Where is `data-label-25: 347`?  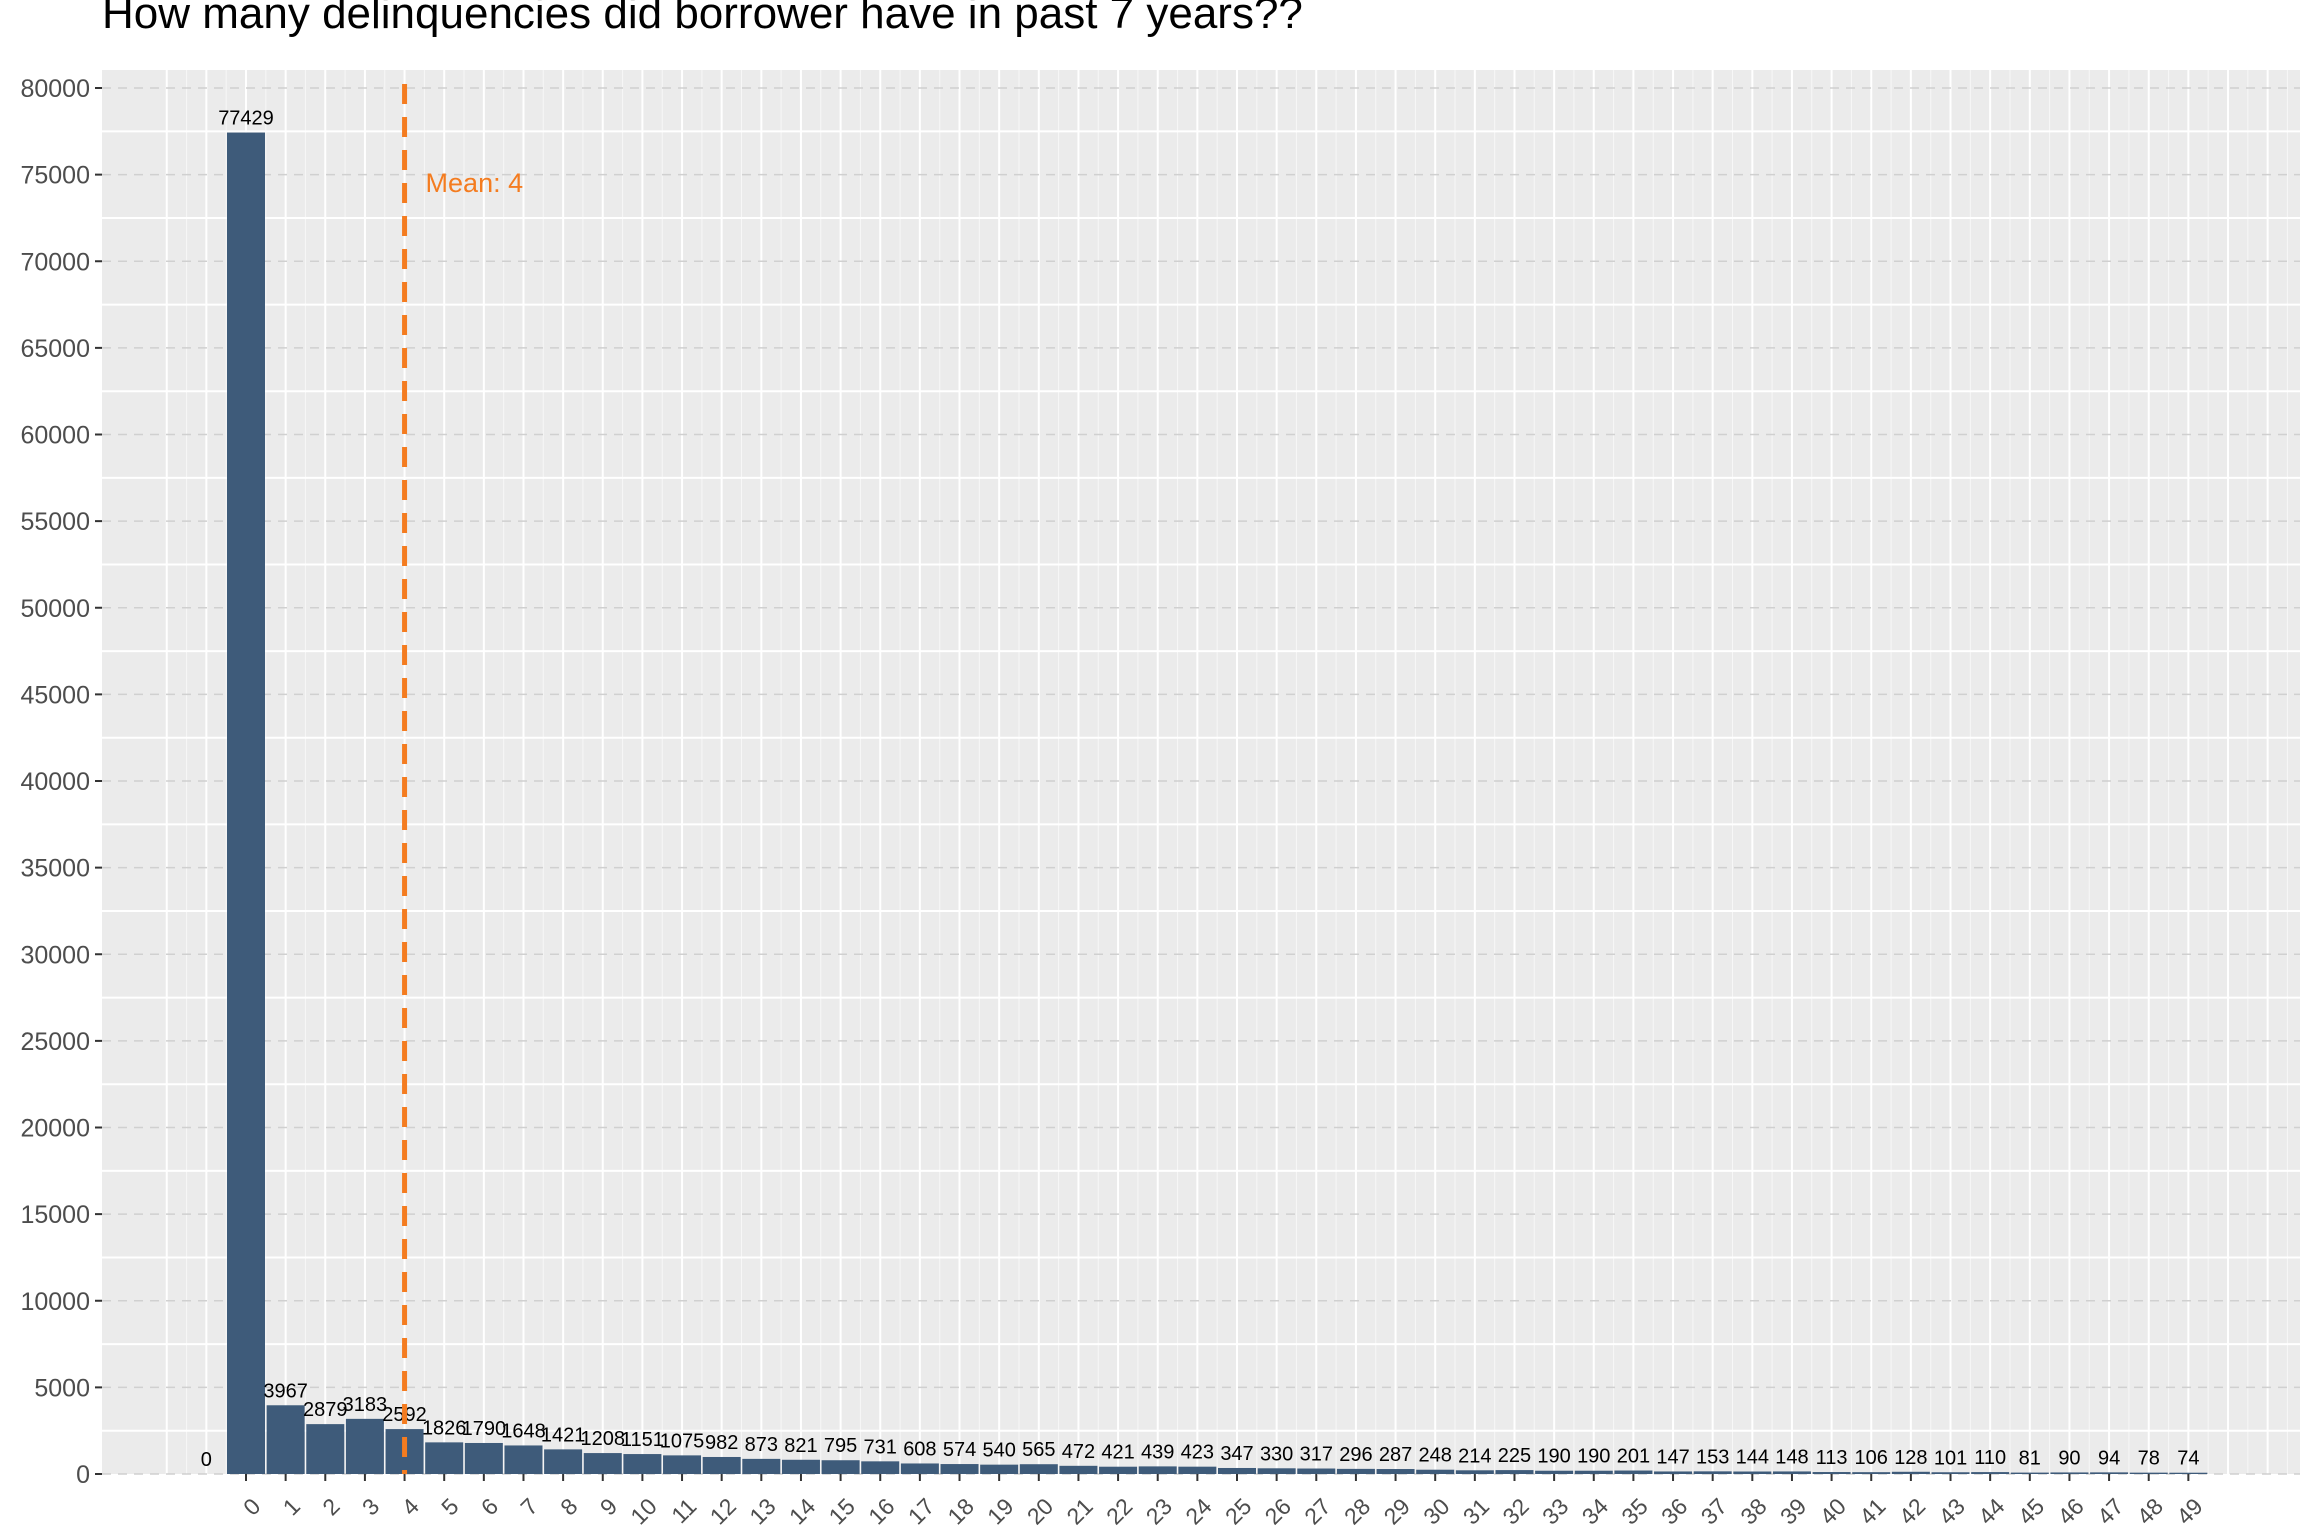 data-label-25: 347 is located at coordinates (1236, 1454).